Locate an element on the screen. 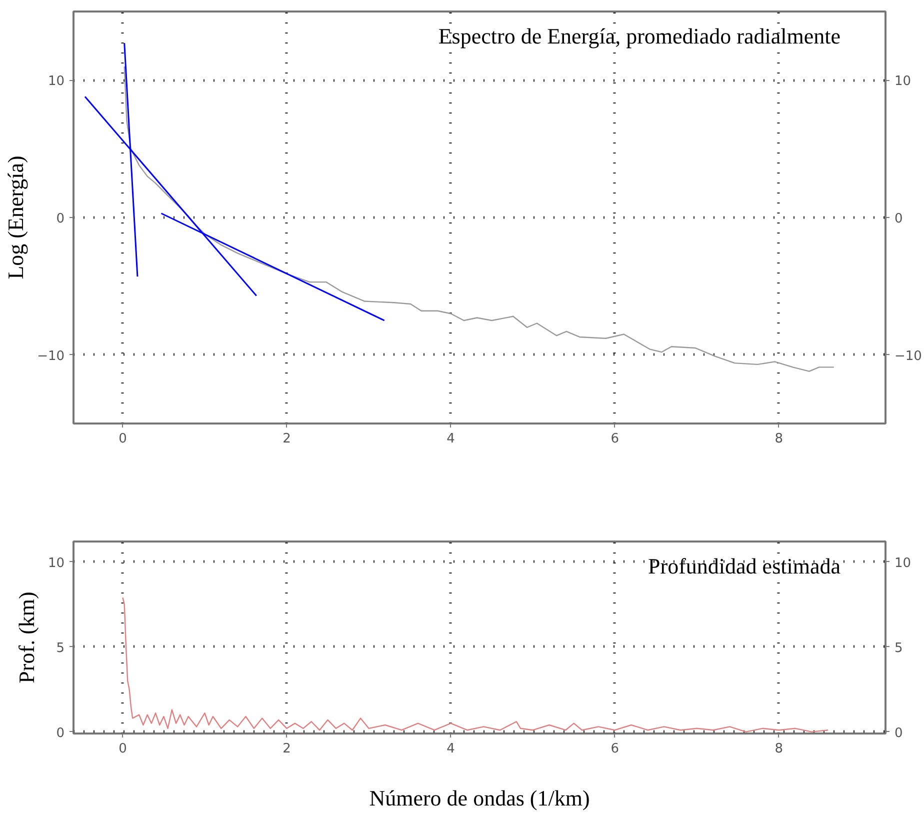  text: Profundidad estimada is located at coordinates (744, 566).